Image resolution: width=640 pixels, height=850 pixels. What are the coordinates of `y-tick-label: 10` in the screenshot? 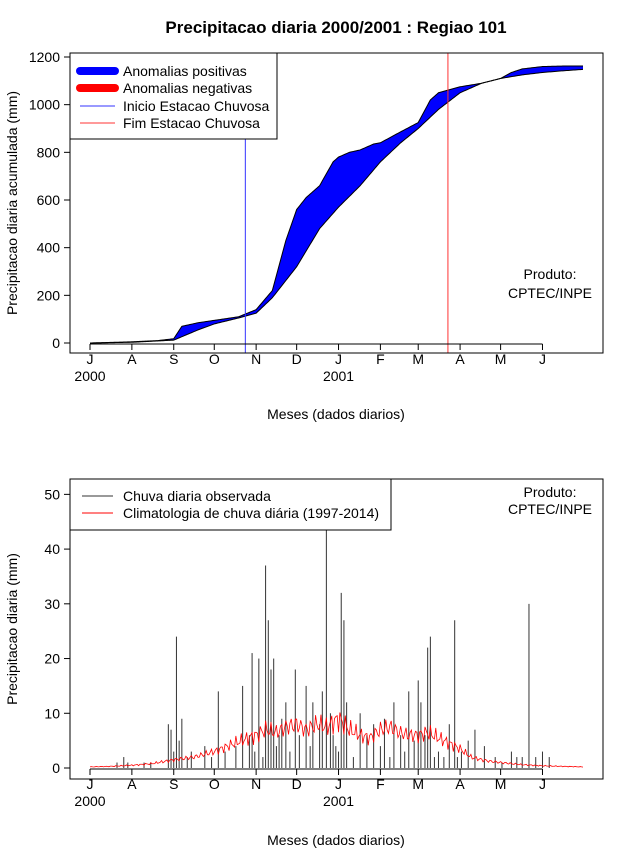 It's located at (52, 713).